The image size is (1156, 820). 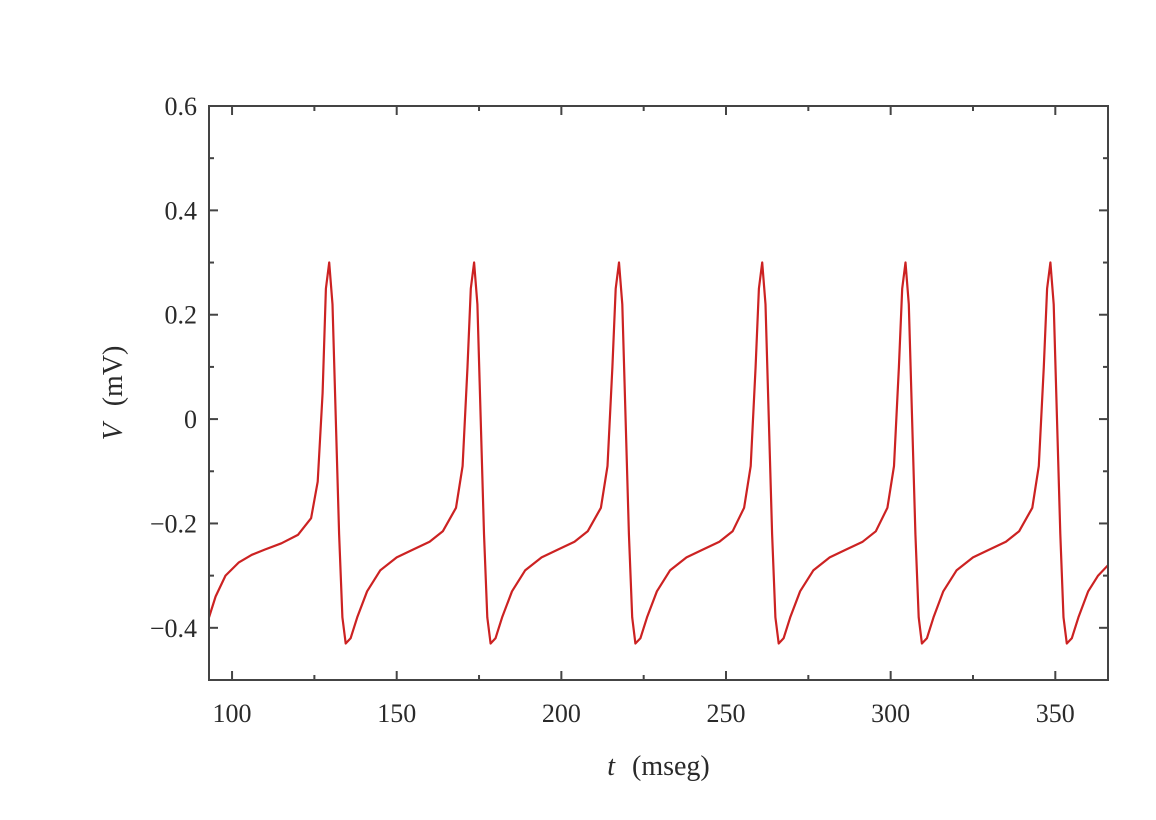 I want to click on x-axis-variable: t, so click(x=611, y=766).